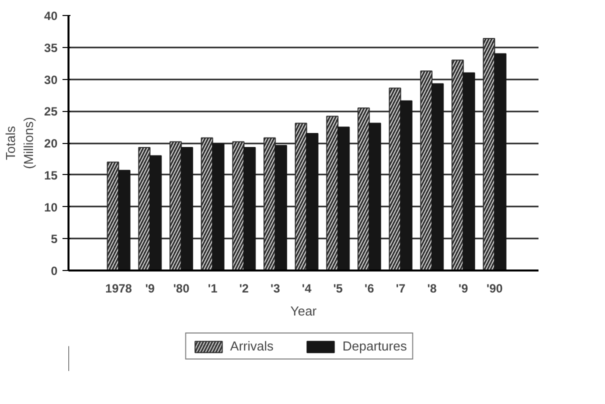 Image resolution: width=605 pixels, height=404 pixels. Describe the element at coordinates (432, 289) in the screenshot. I see `x-tick-label: '8` at that location.